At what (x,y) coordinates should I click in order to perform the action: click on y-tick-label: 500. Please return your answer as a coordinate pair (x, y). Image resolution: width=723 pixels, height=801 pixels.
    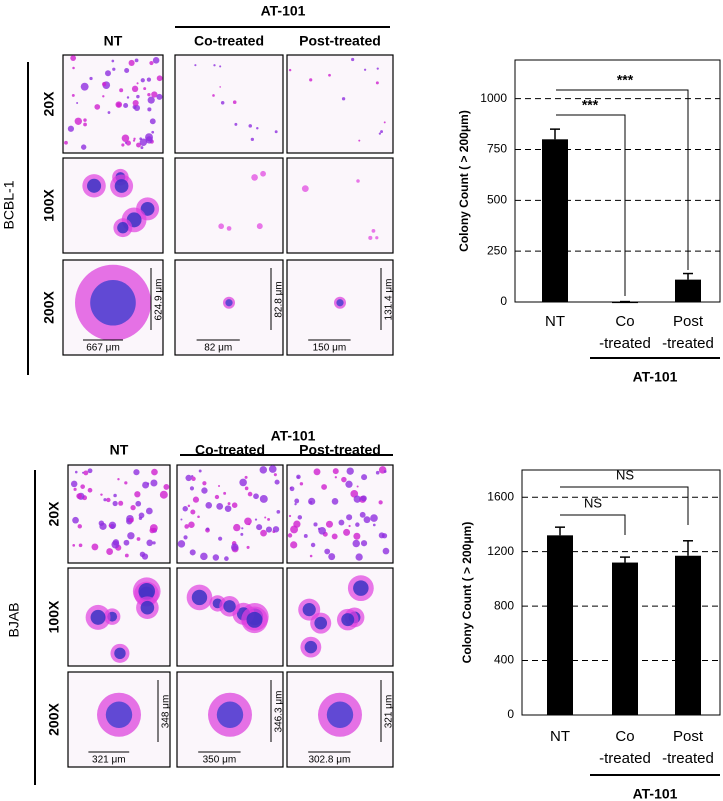
    Looking at the image, I should click on (497, 199).